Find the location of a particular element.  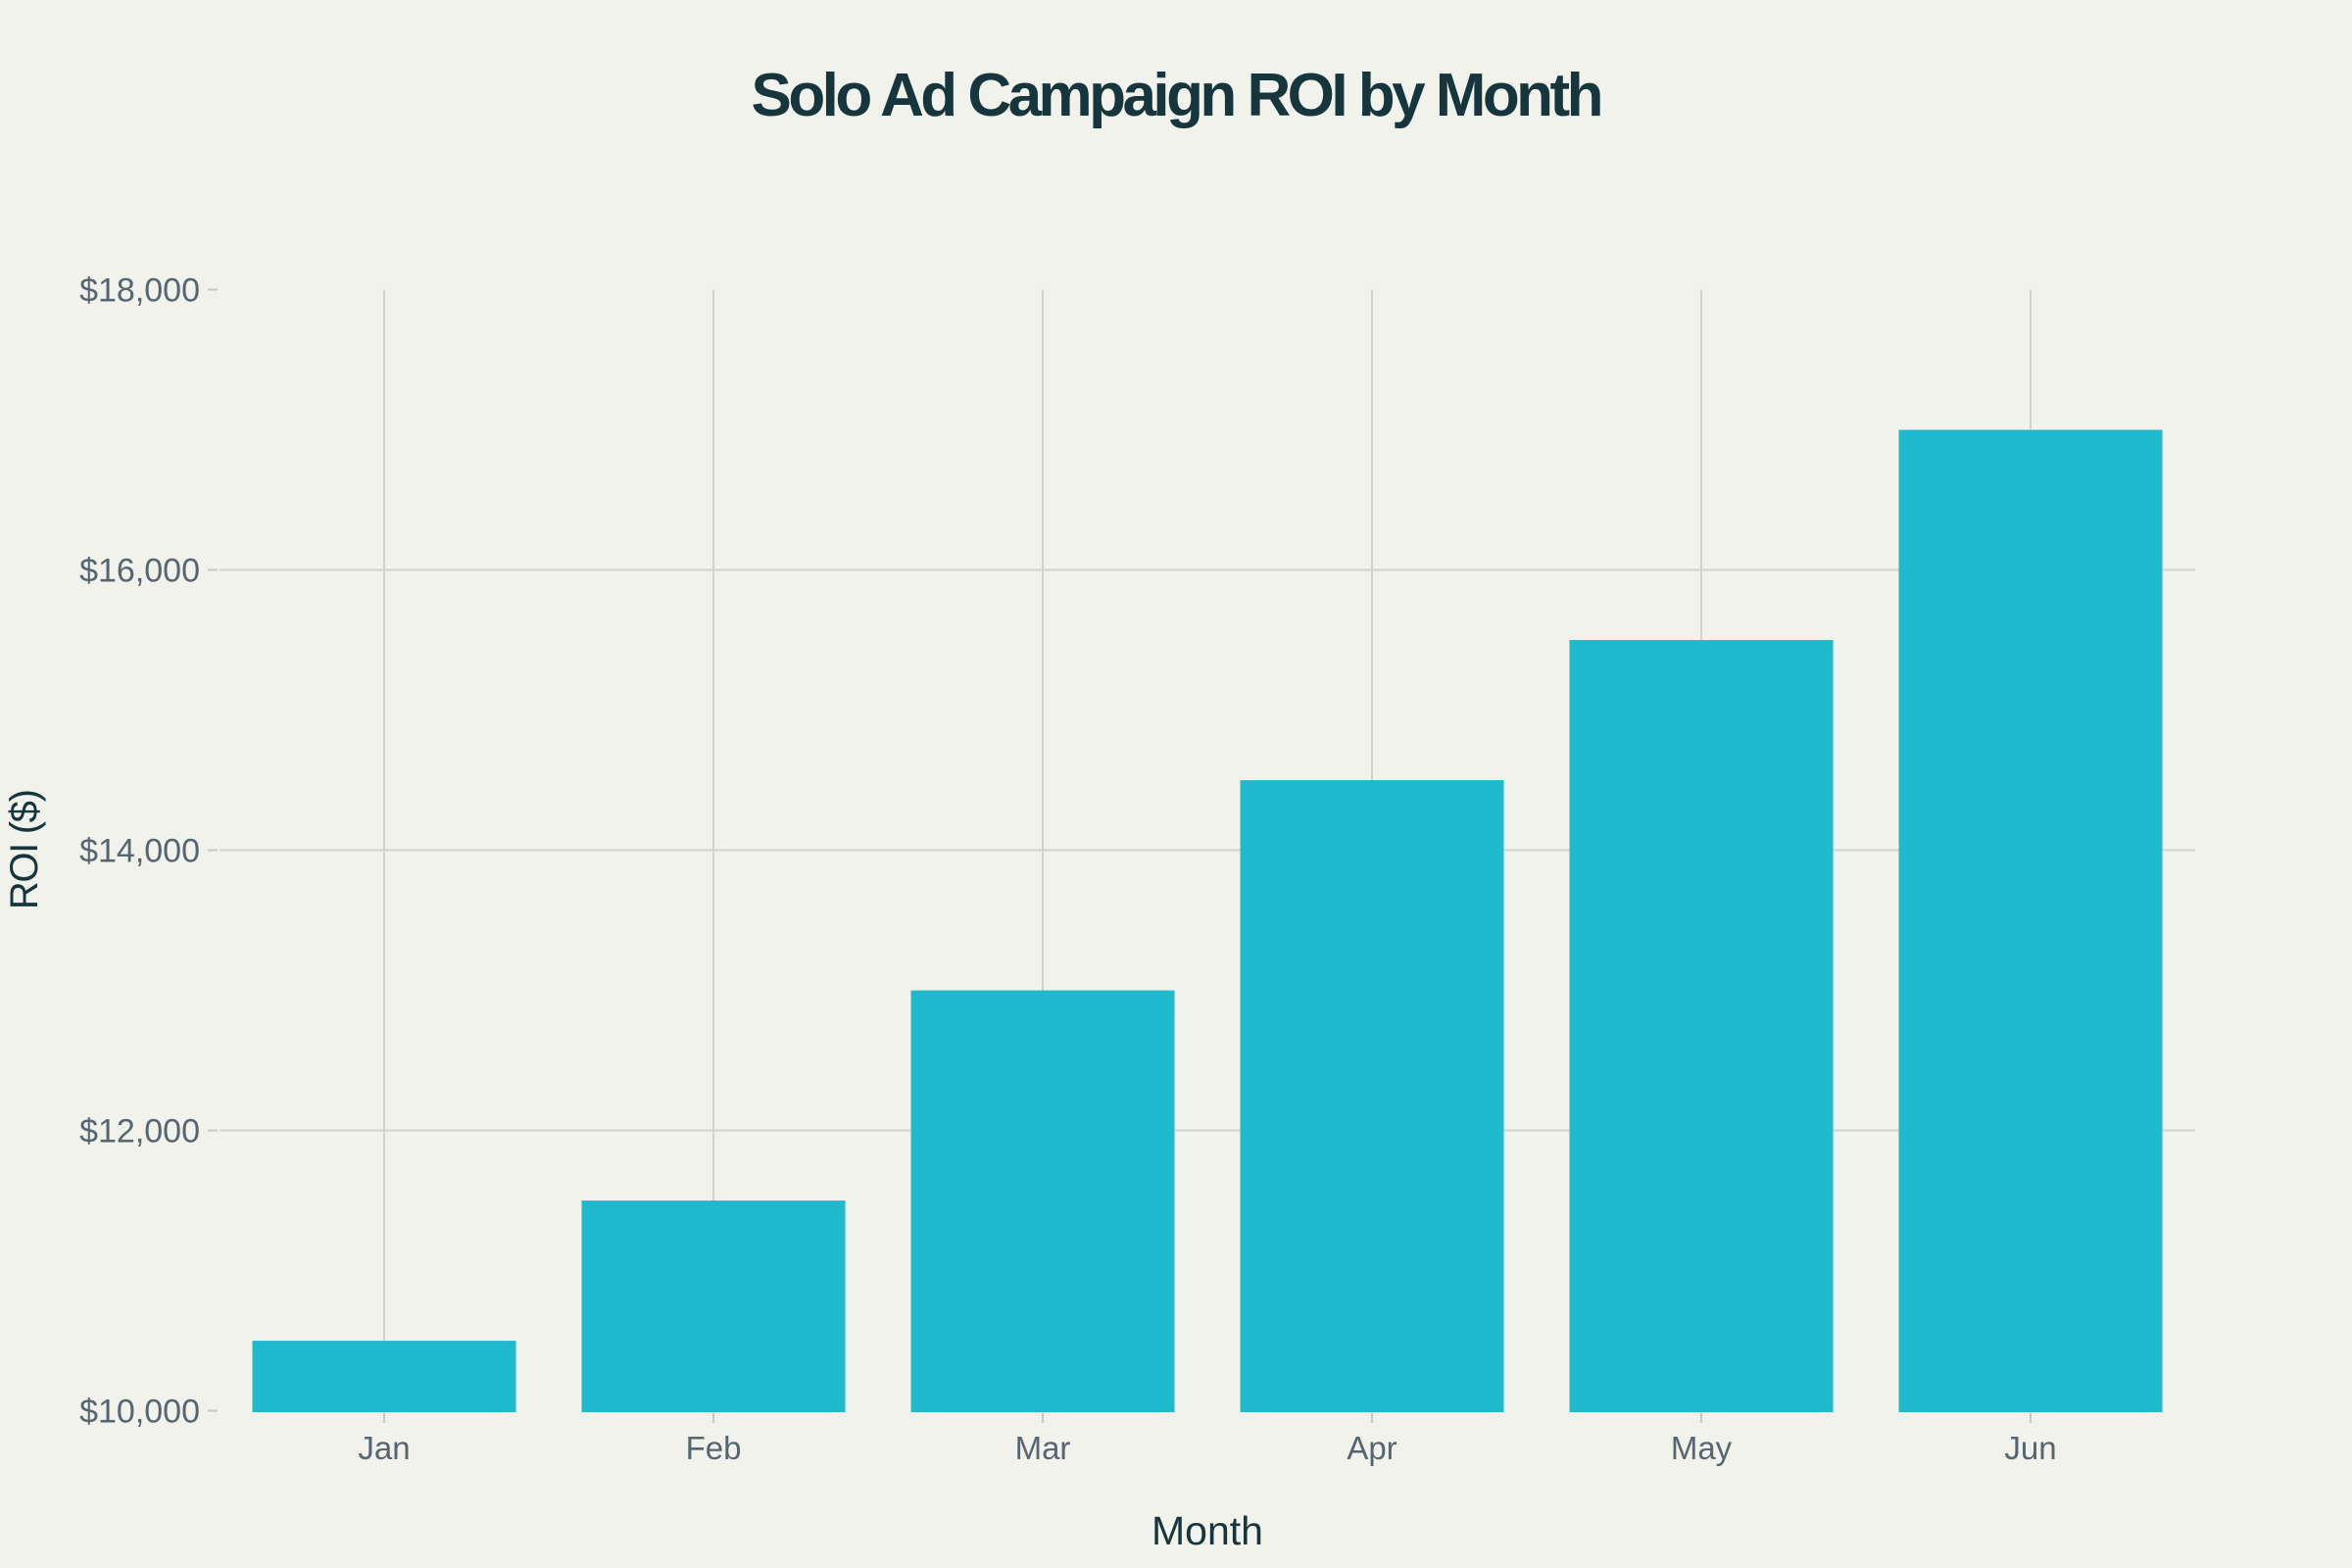

svg-text: Apr is located at coordinates (1371, 1448).